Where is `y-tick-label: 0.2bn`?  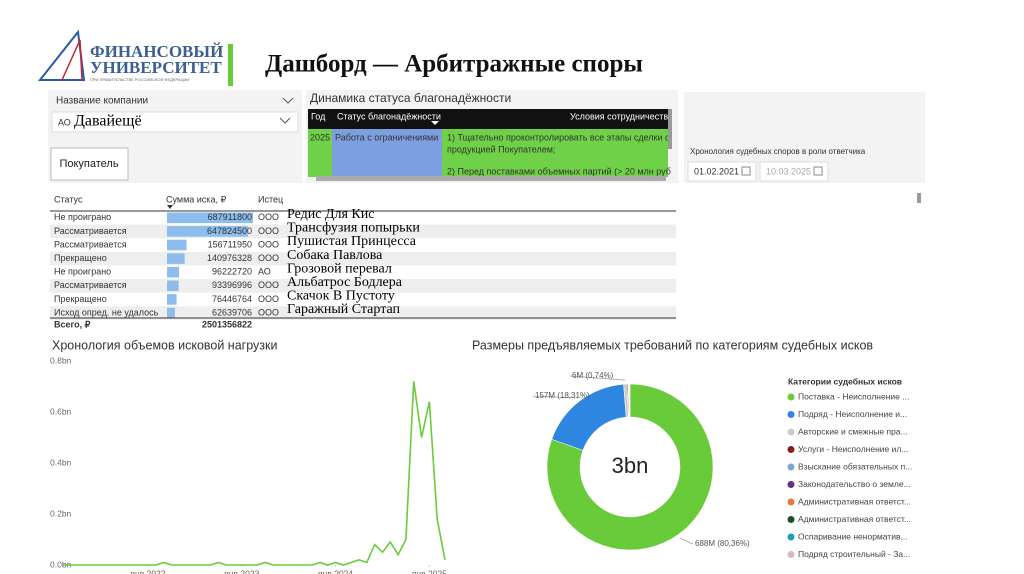 y-tick-label: 0.2bn is located at coordinates (61, 513).